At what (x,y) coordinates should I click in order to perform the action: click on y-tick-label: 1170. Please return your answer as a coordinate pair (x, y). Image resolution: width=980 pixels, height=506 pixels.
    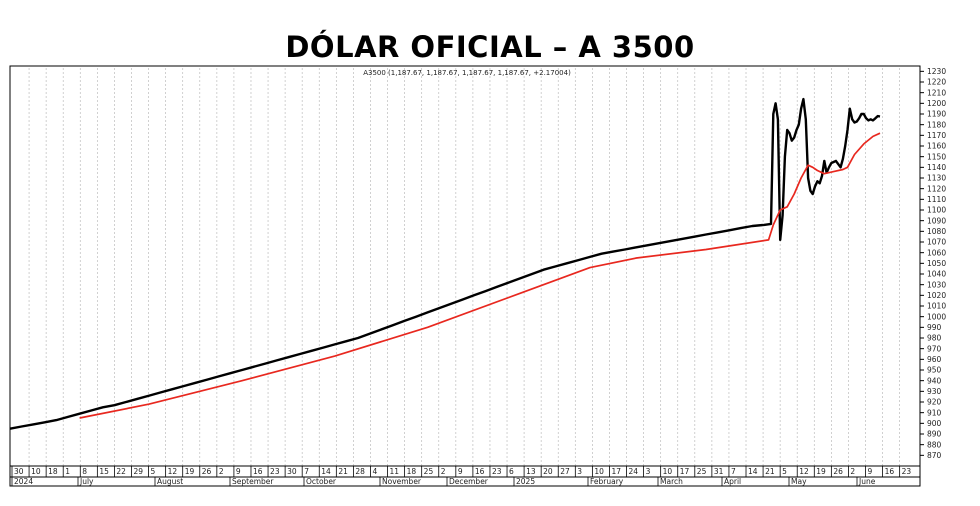
    Looking at the image, I should click on (936, 135).